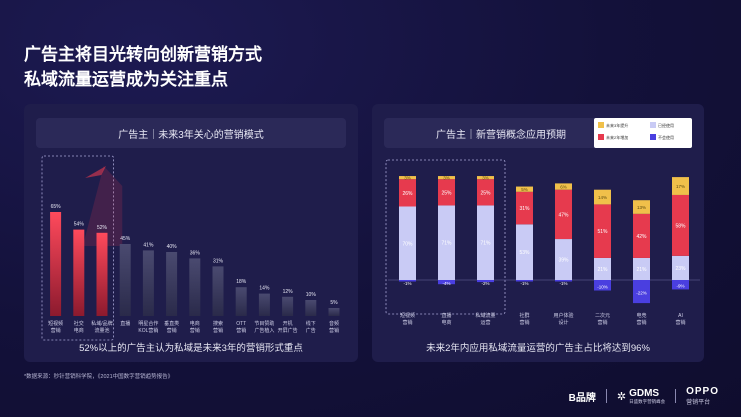 The width and height of the screenshot is (741, 417). I want to click on rise-value-label: 17%, so click(680, 186).